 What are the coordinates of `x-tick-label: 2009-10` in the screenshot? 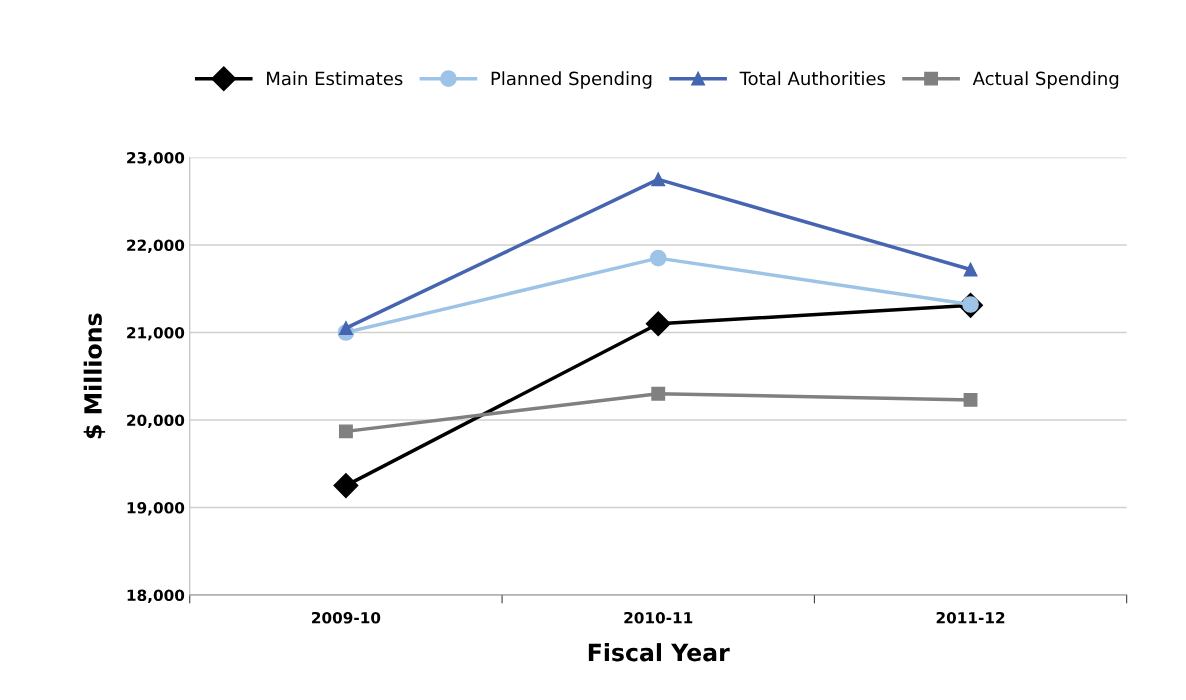 It's located at (346, 617).